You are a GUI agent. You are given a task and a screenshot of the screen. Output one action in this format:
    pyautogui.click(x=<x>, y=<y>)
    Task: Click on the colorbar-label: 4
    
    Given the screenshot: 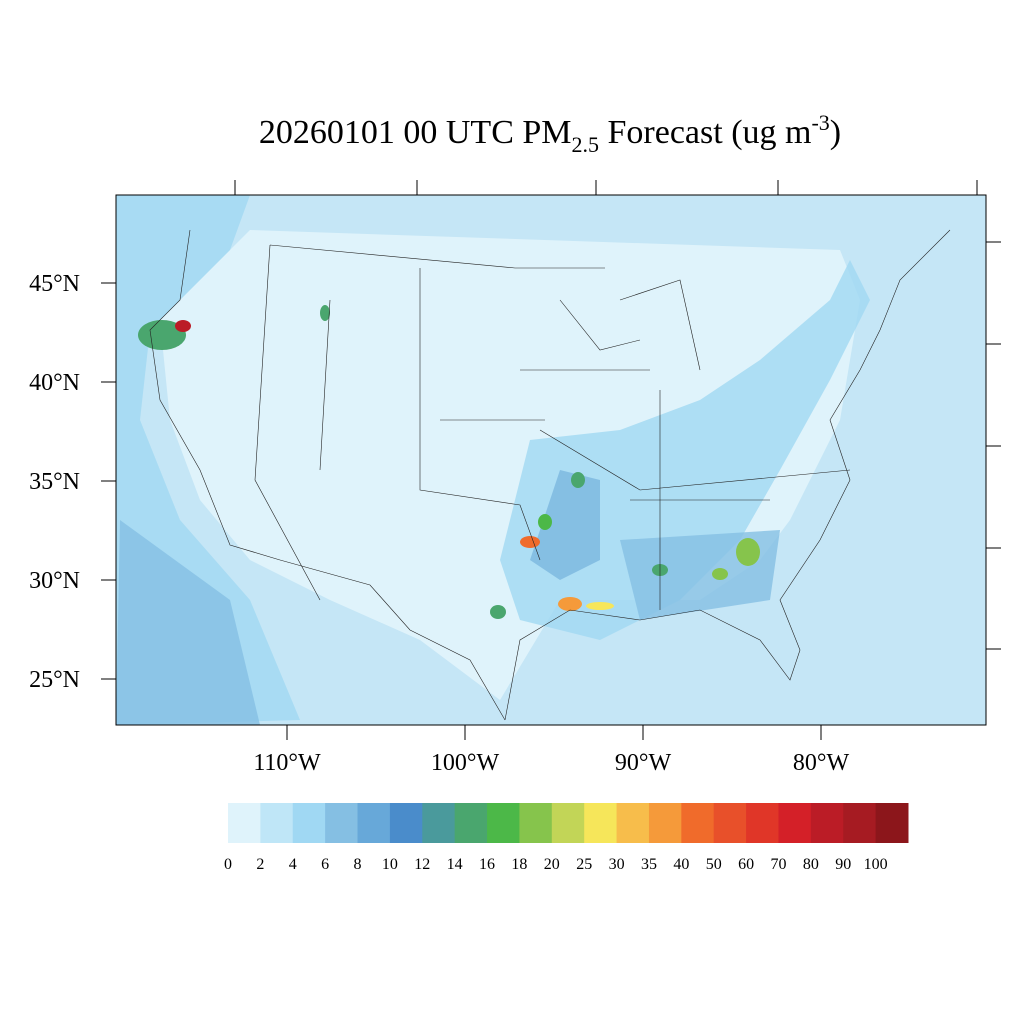 What is the action you would take?
    pyautogui.click(x=293, y=864)
    